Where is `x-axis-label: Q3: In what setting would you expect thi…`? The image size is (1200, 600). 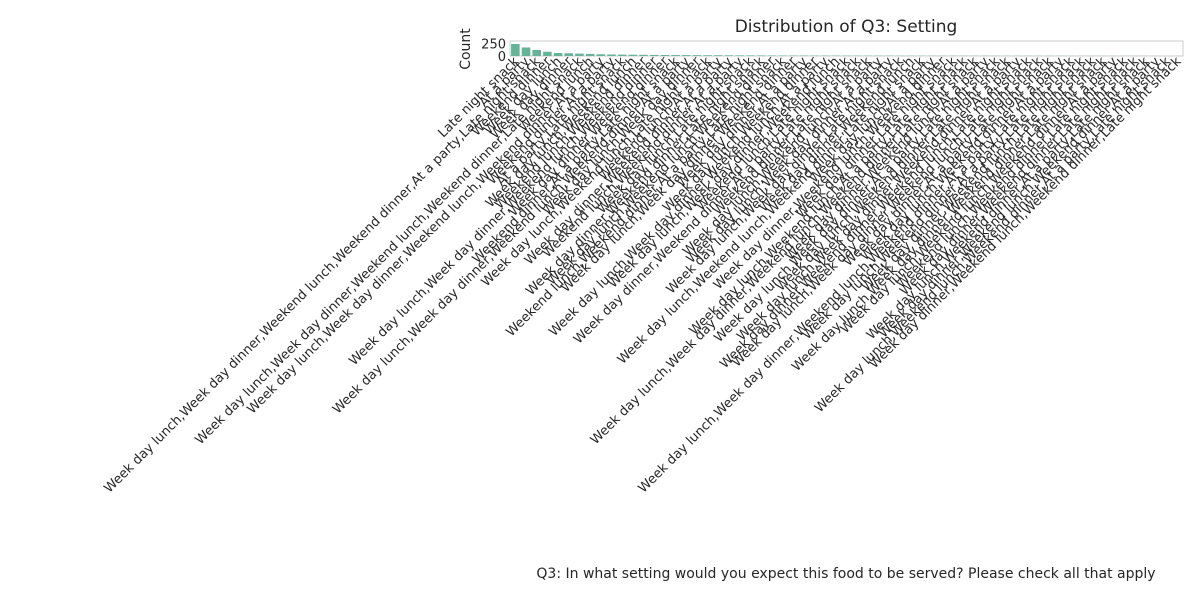
x-axis-label: Q3: In what setting would you expect thi… is located at coordinates (845, 574).